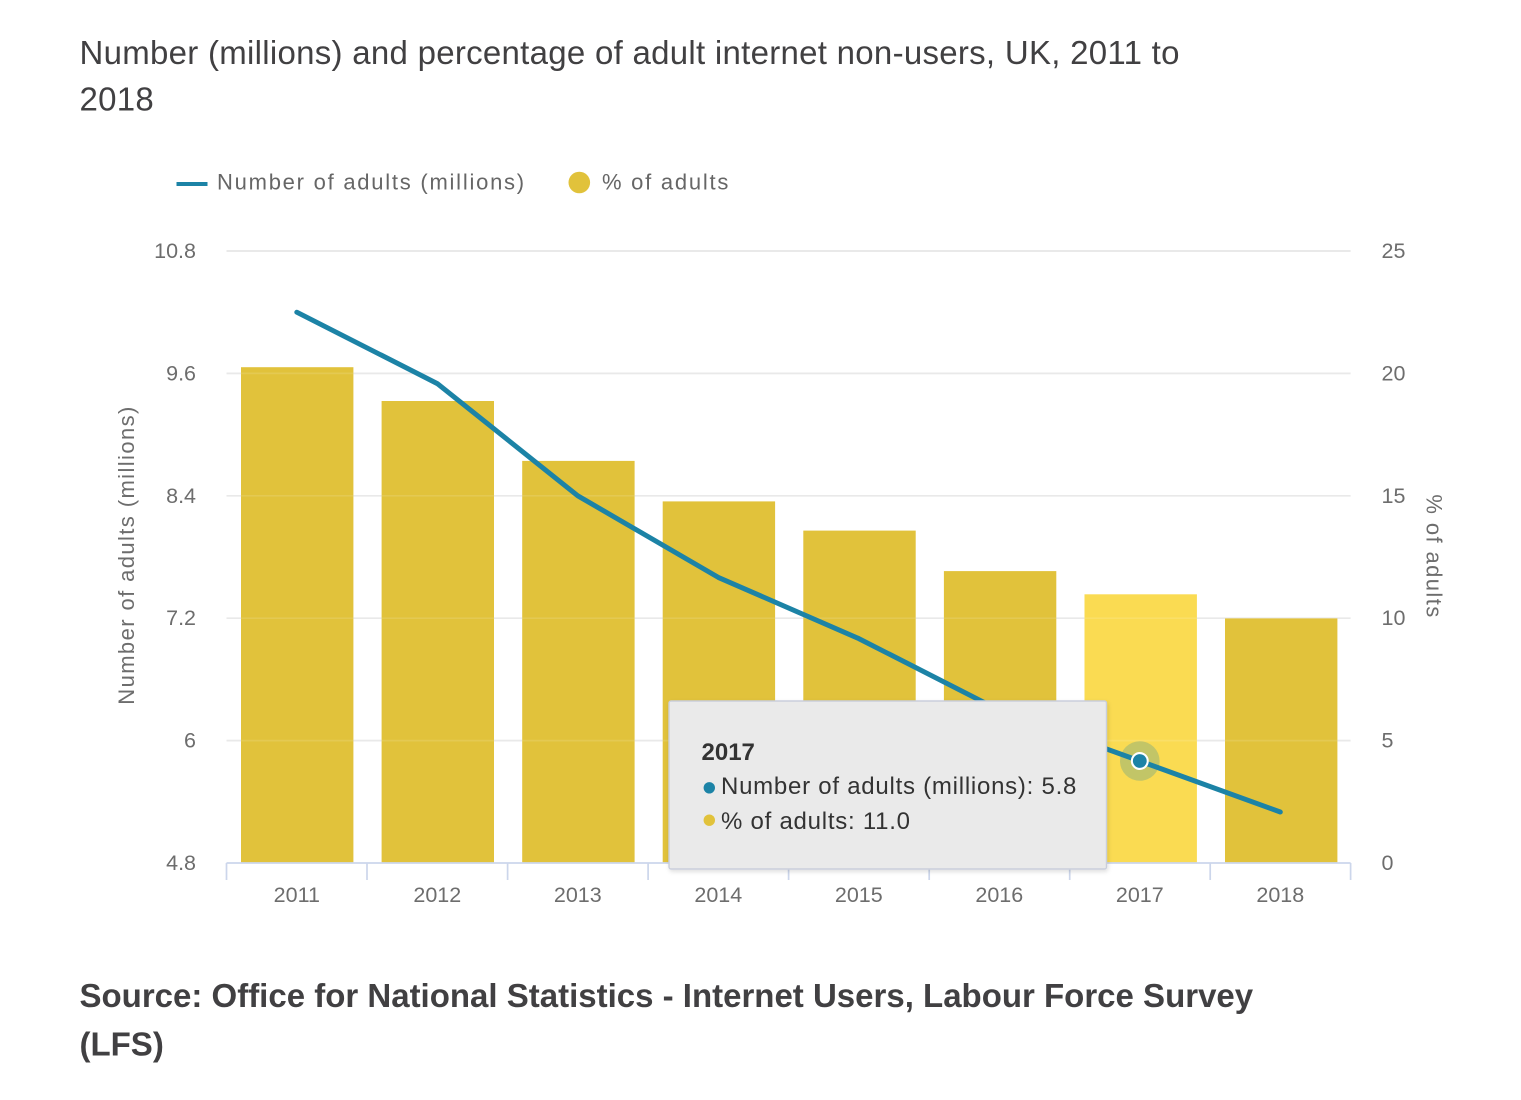 This screenshot has width=1521, height=1100. What do you see at coordinates (859, 895) in the screenshot?
I see `svg-text: 2015` at bounding box center [859, 895].